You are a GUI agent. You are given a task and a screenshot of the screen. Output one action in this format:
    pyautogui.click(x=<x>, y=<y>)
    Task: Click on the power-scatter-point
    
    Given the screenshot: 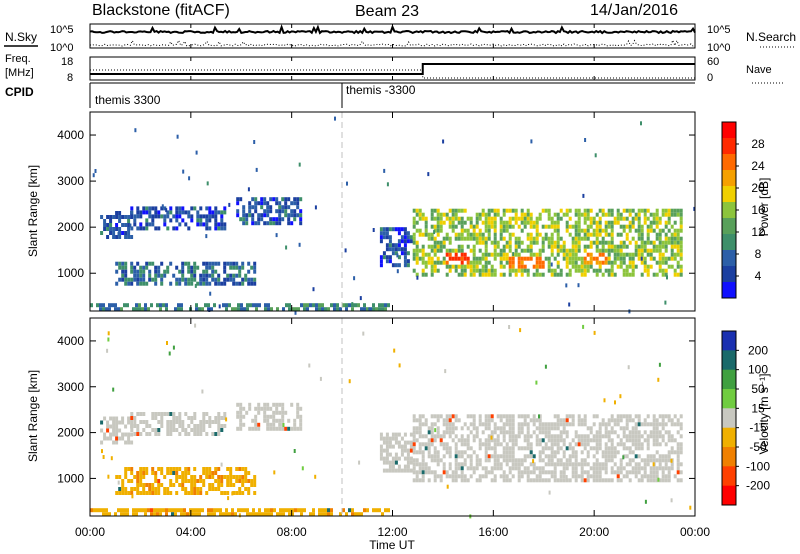 What is the action you would take?
    pyautogui.click(x=369, y=309)
    